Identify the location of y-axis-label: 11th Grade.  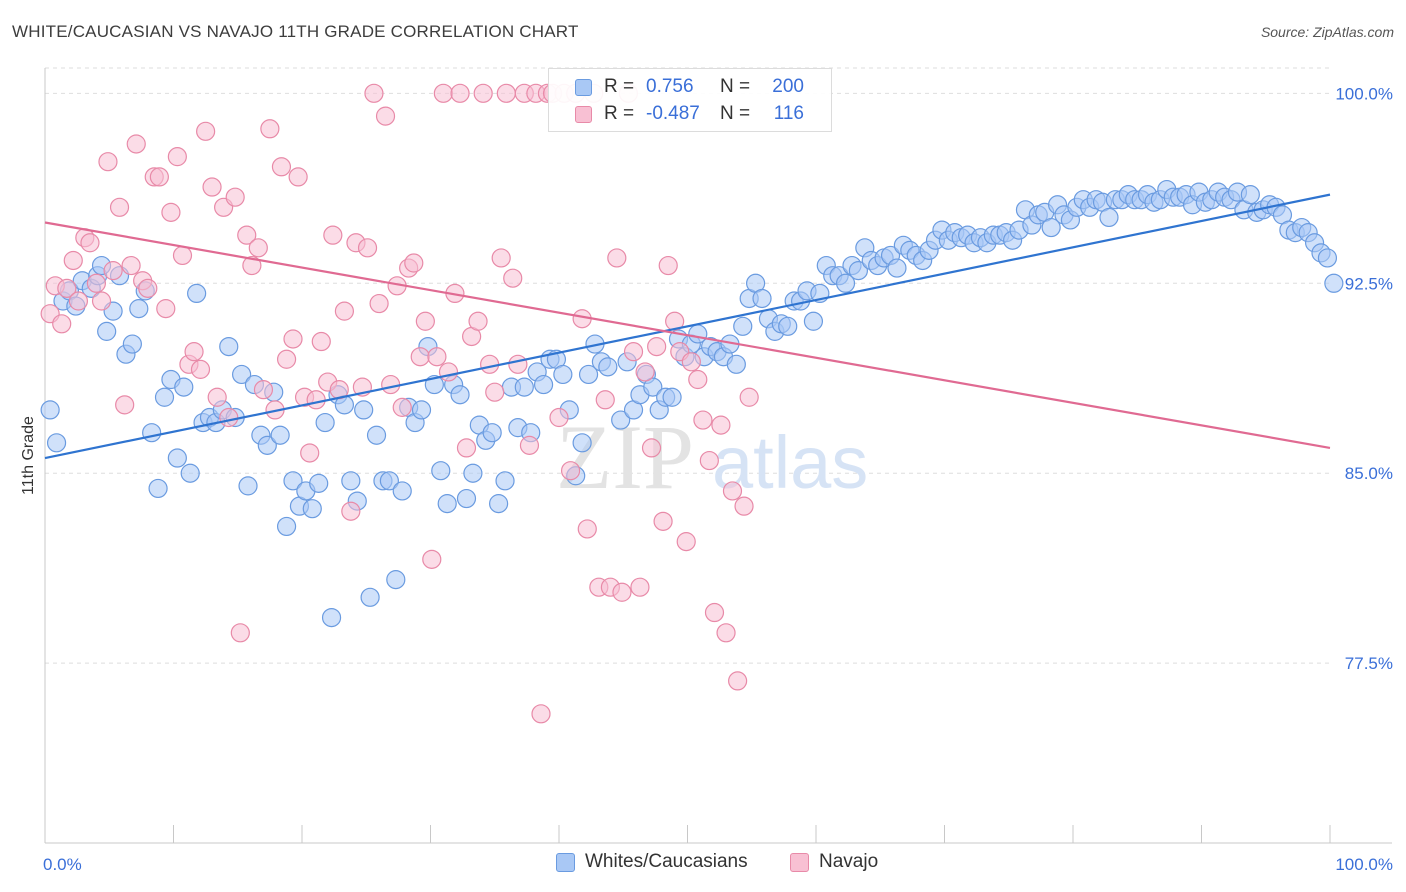
(28, 455).